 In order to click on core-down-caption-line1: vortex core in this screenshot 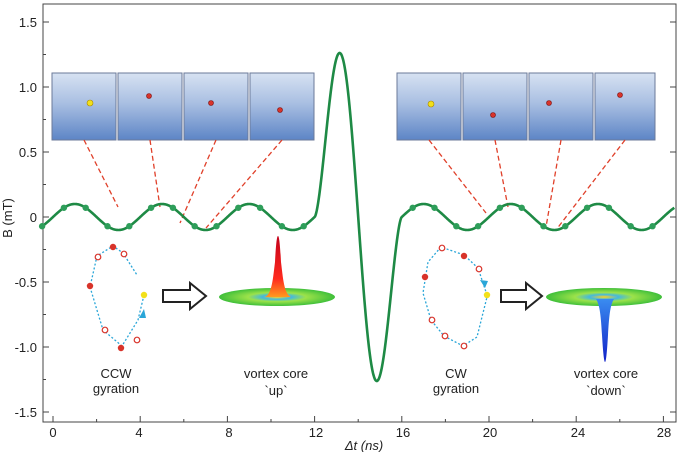, I will do `click(606, 373)`.